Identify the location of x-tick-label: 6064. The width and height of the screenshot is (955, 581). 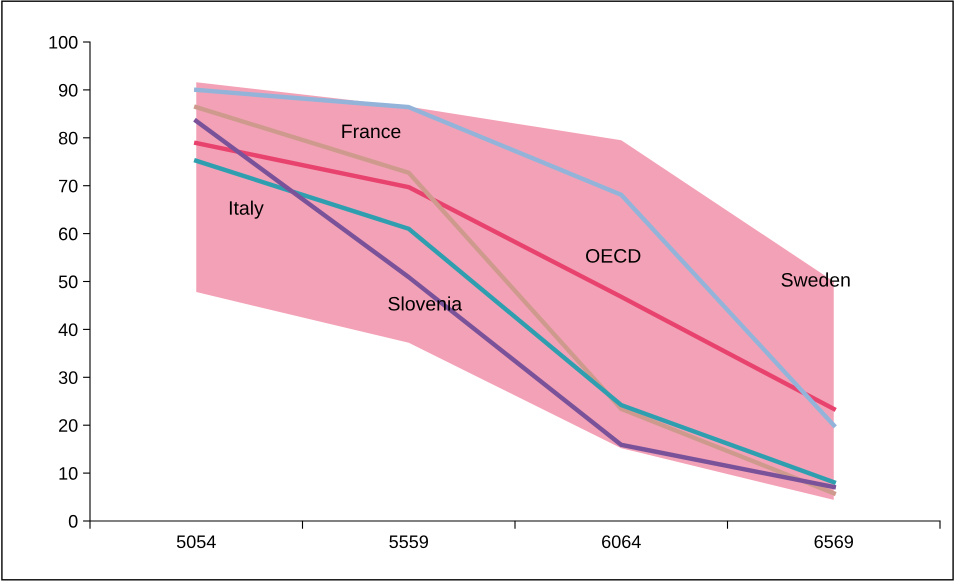
(621, 541).